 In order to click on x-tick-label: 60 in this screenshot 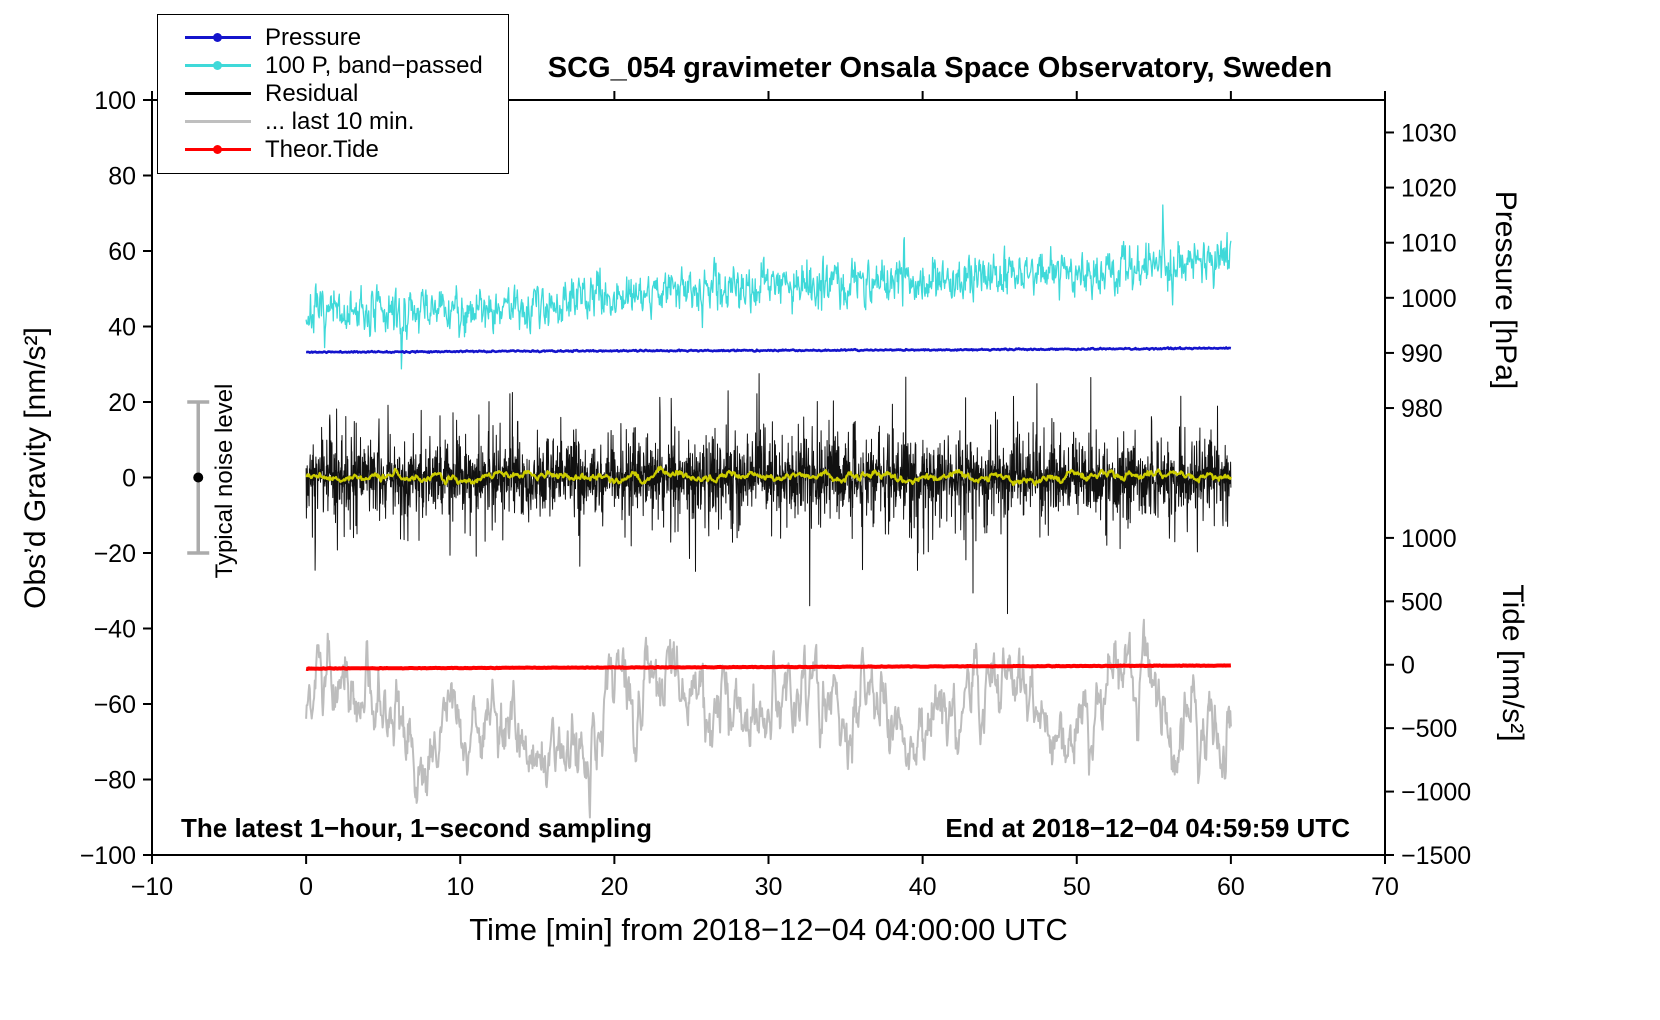, I will do `click(1231, 887)`.